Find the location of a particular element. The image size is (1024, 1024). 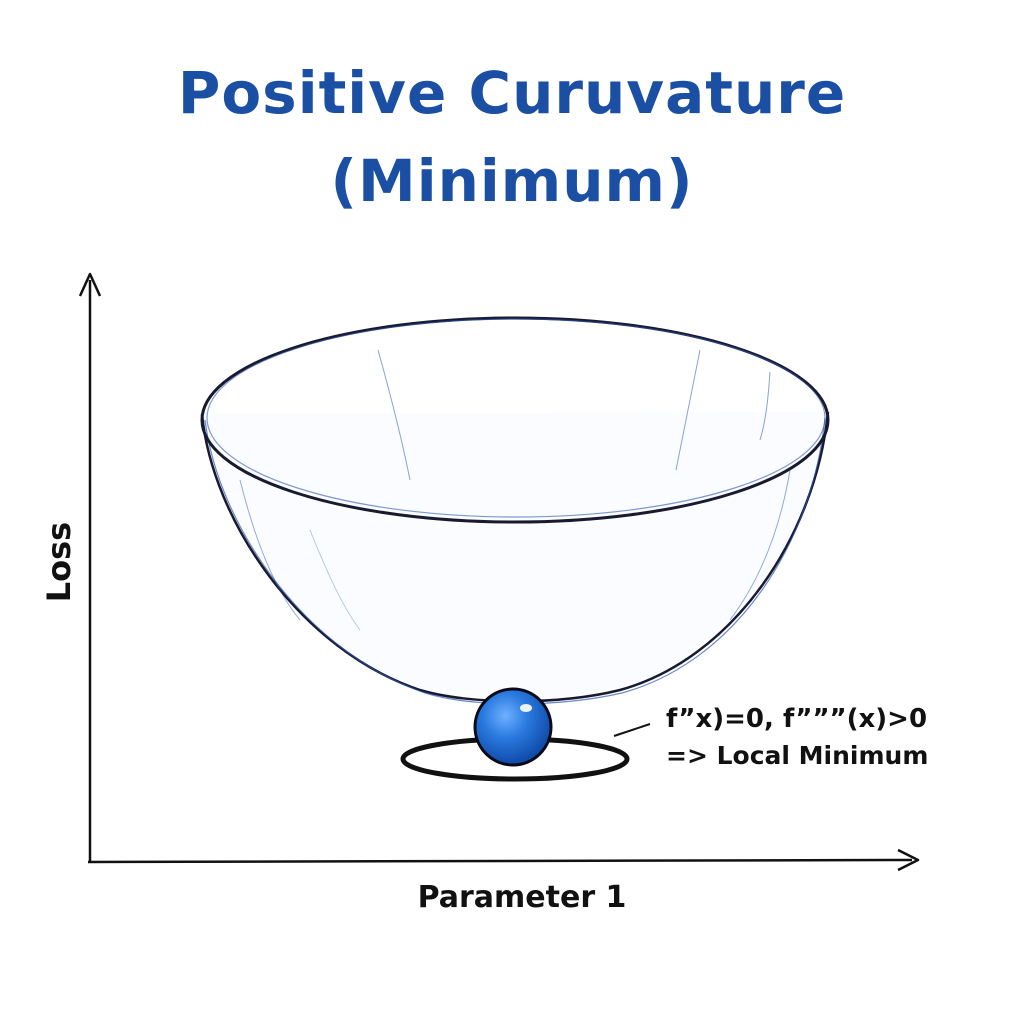

x-axis is located at coordinates (503, 860).